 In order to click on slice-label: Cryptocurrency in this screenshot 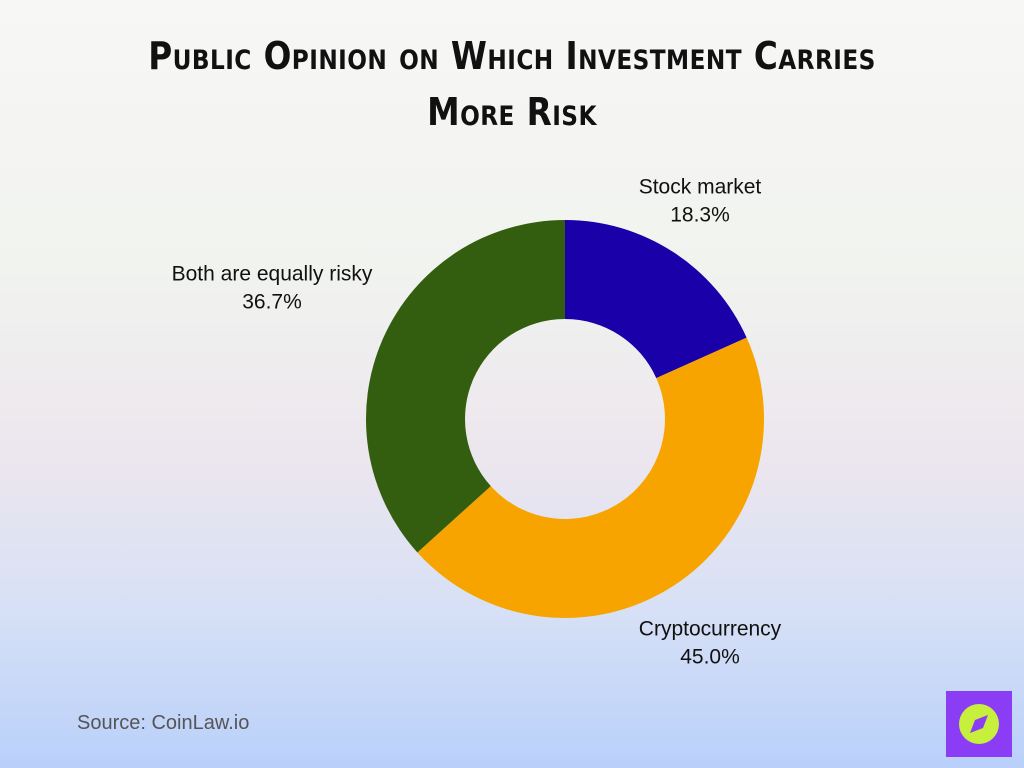, I will do `click(710, 629)`.